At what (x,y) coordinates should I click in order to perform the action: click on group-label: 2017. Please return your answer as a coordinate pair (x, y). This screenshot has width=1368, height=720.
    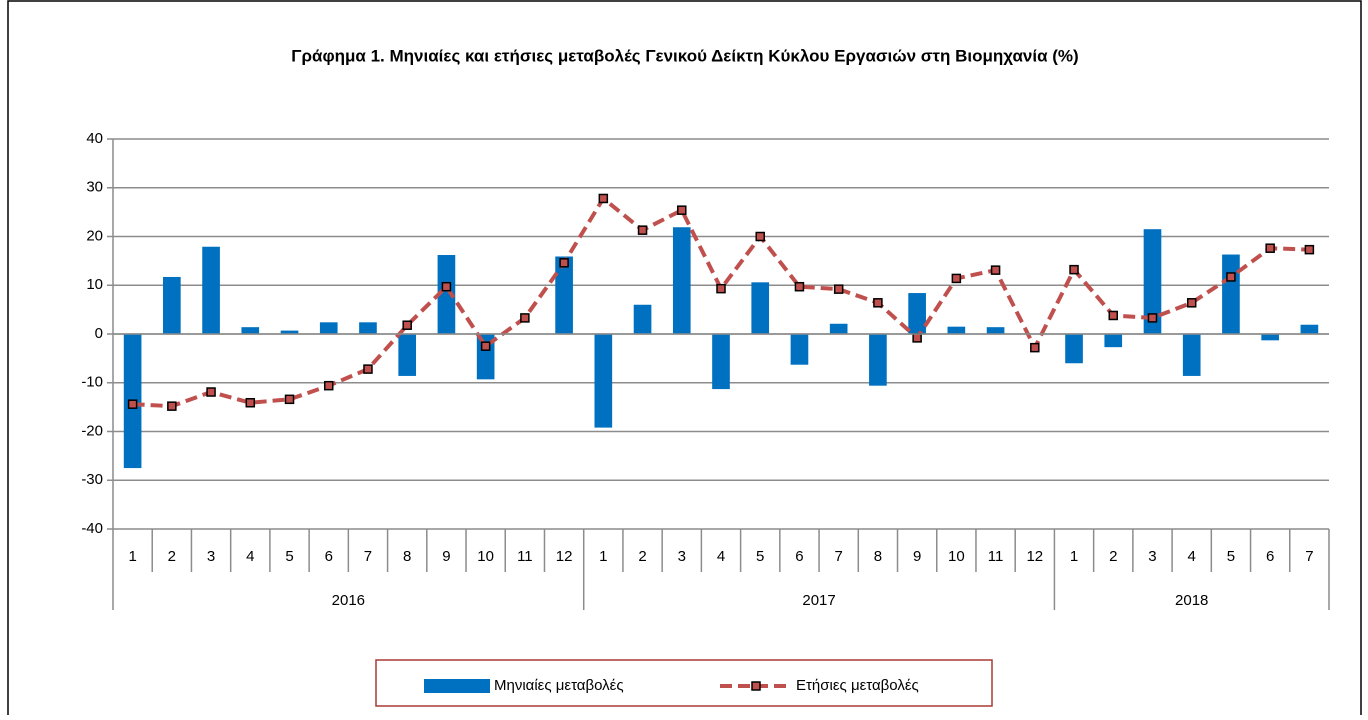
    Looking at the image, I should click on (818, 600).